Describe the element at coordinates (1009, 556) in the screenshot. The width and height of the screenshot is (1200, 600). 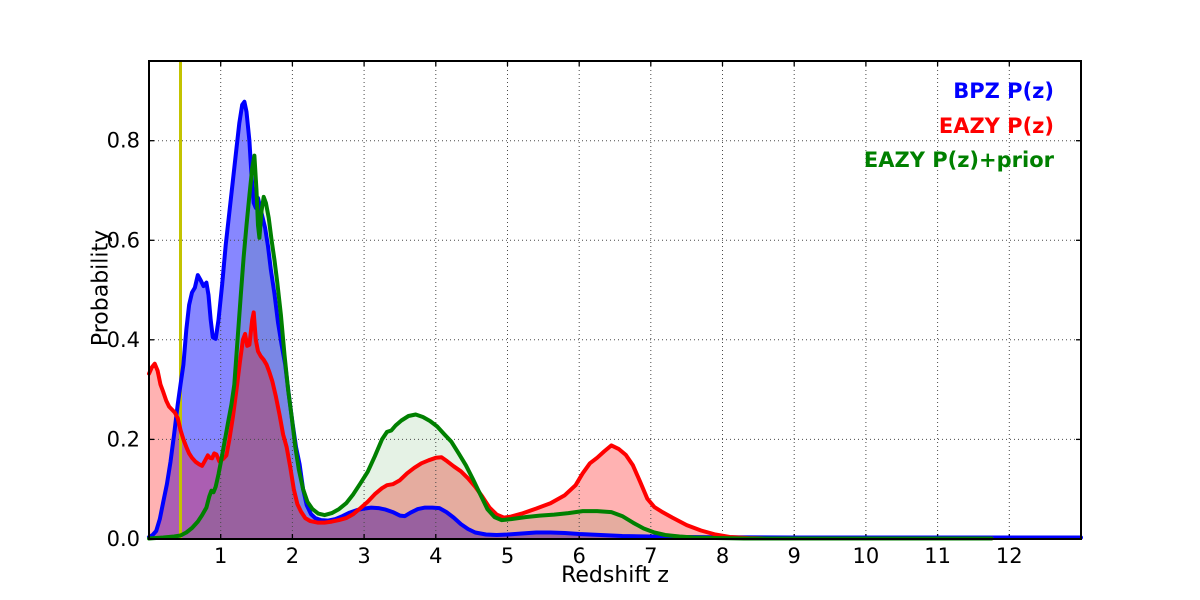
I see `x-tick-label: 12` at that location.